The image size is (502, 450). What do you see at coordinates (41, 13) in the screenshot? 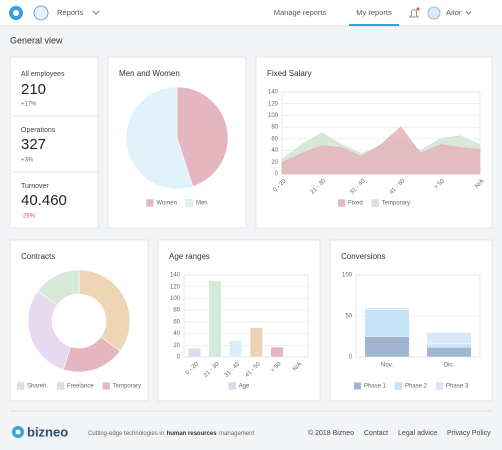
I see `reports-icon` at bounding box center [41, 13].